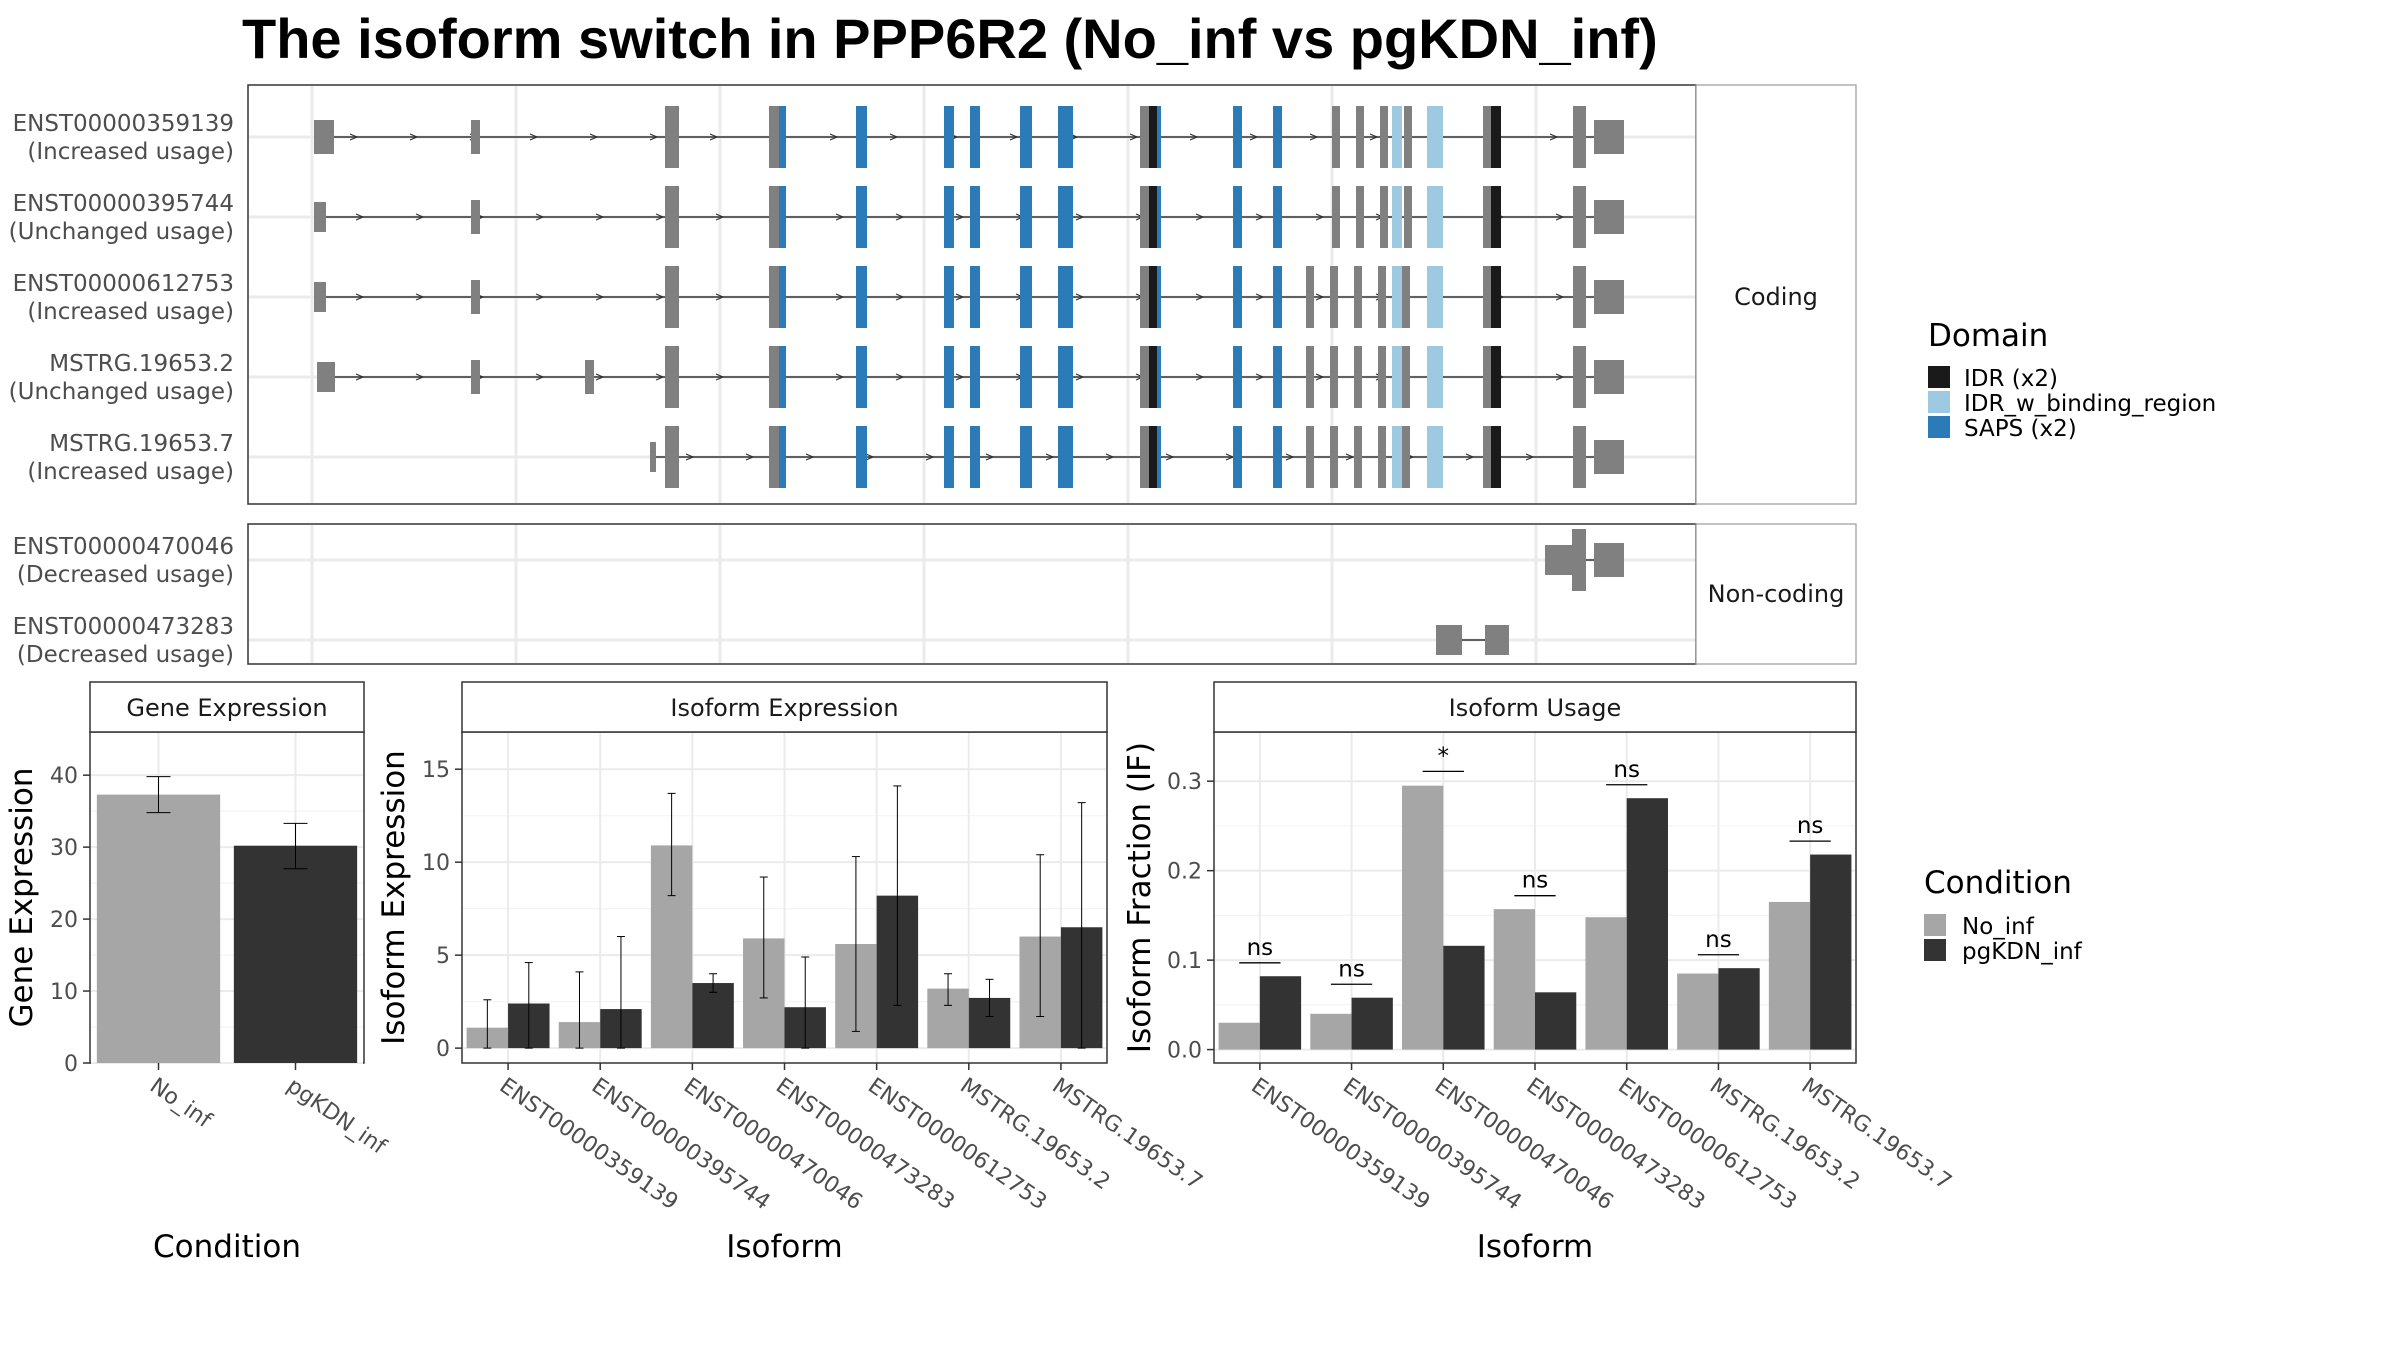  Describe the element at coordinates (125, 655) in the screenshot. I see `isoform-usage-label: (Decreased usage)` at that location.